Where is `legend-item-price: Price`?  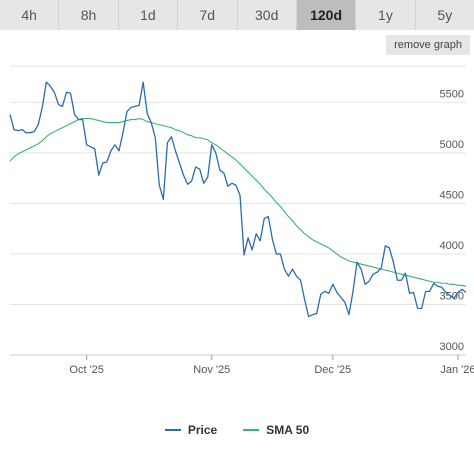
legend-item-price: Price is located at coordinates (191, 430).